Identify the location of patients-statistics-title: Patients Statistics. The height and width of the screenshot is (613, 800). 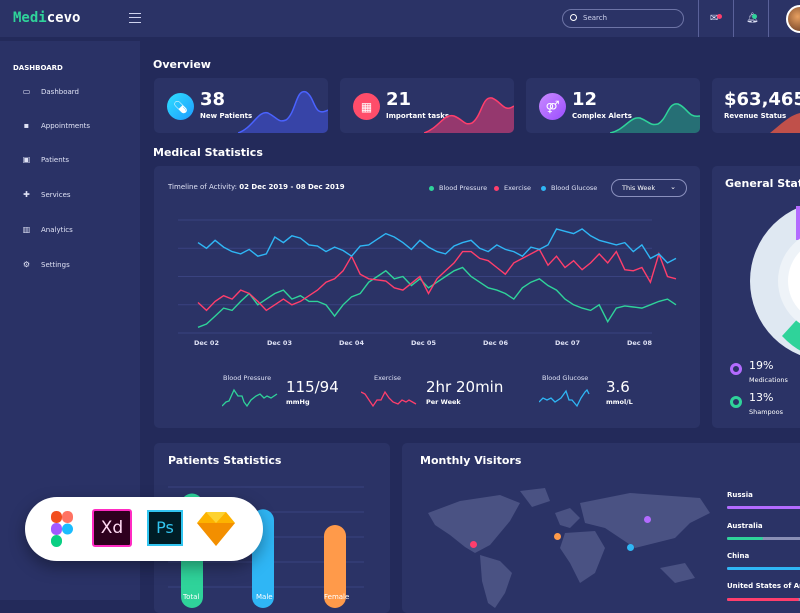
(225, 460).